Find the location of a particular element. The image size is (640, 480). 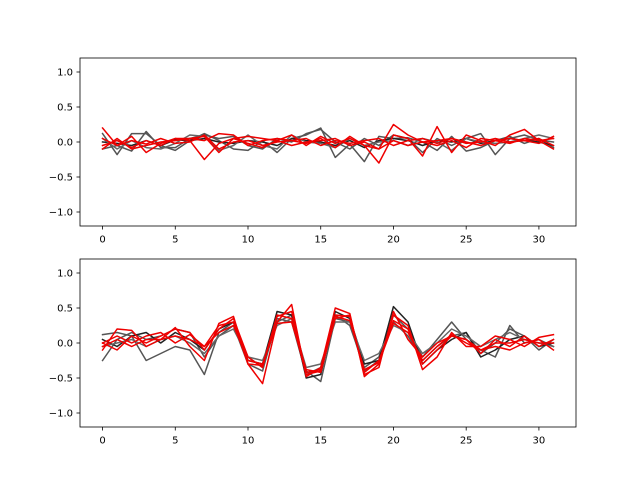

top-y-tick-label: −0.5 is located at coordinates (61, 178).